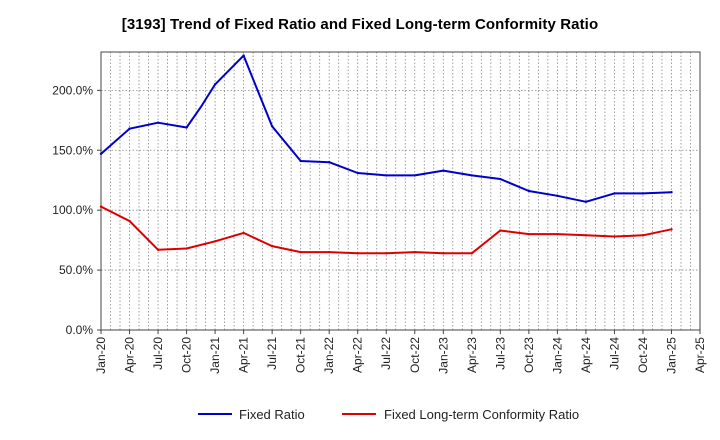 The image size is (720, 440). What do you see at coordinates (80, 330) in the screenshot?
I see `y-tick-label: 0.0%` at bounding box center [80, 330].